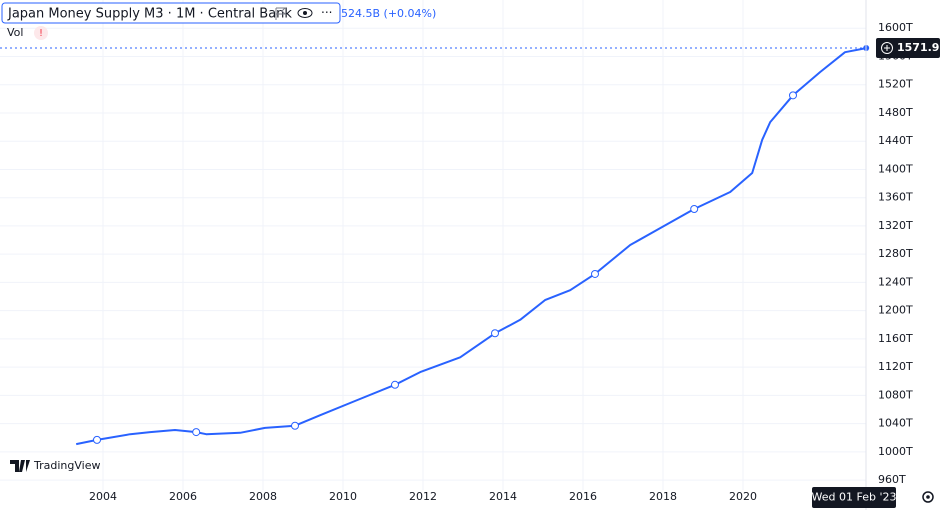 The height and width of the screenshot is (510, 940). What do you see at coordinates (895, 366) in the screenshot?
I see `y-tick-label: 1120T` at bounding box center [895, 366].